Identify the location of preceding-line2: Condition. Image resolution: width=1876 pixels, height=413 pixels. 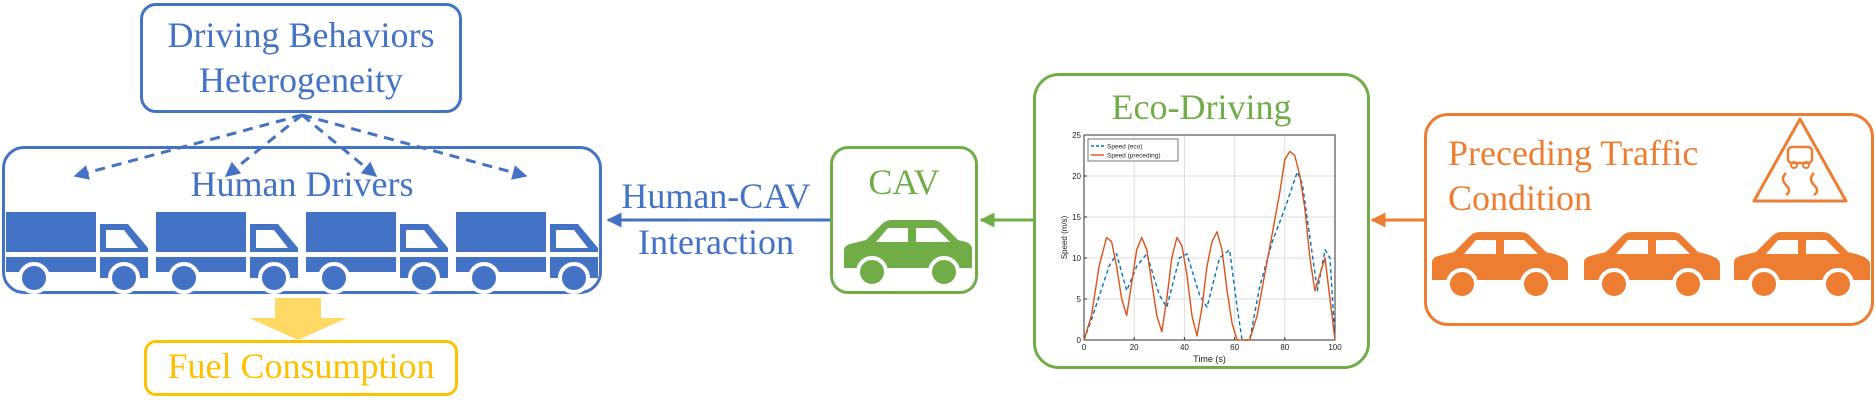
(1520, 198).